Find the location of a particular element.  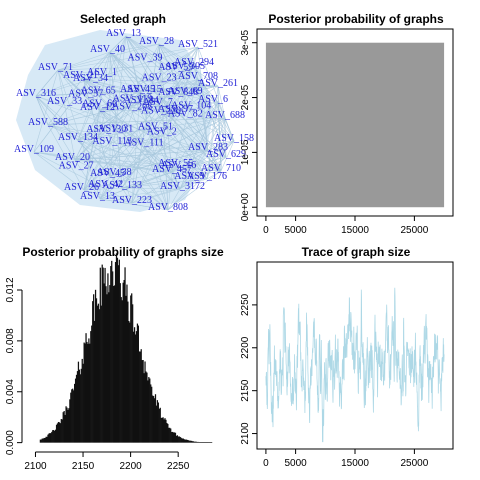

network-node-label: ASV_23 is located at coordinates (159, 78).